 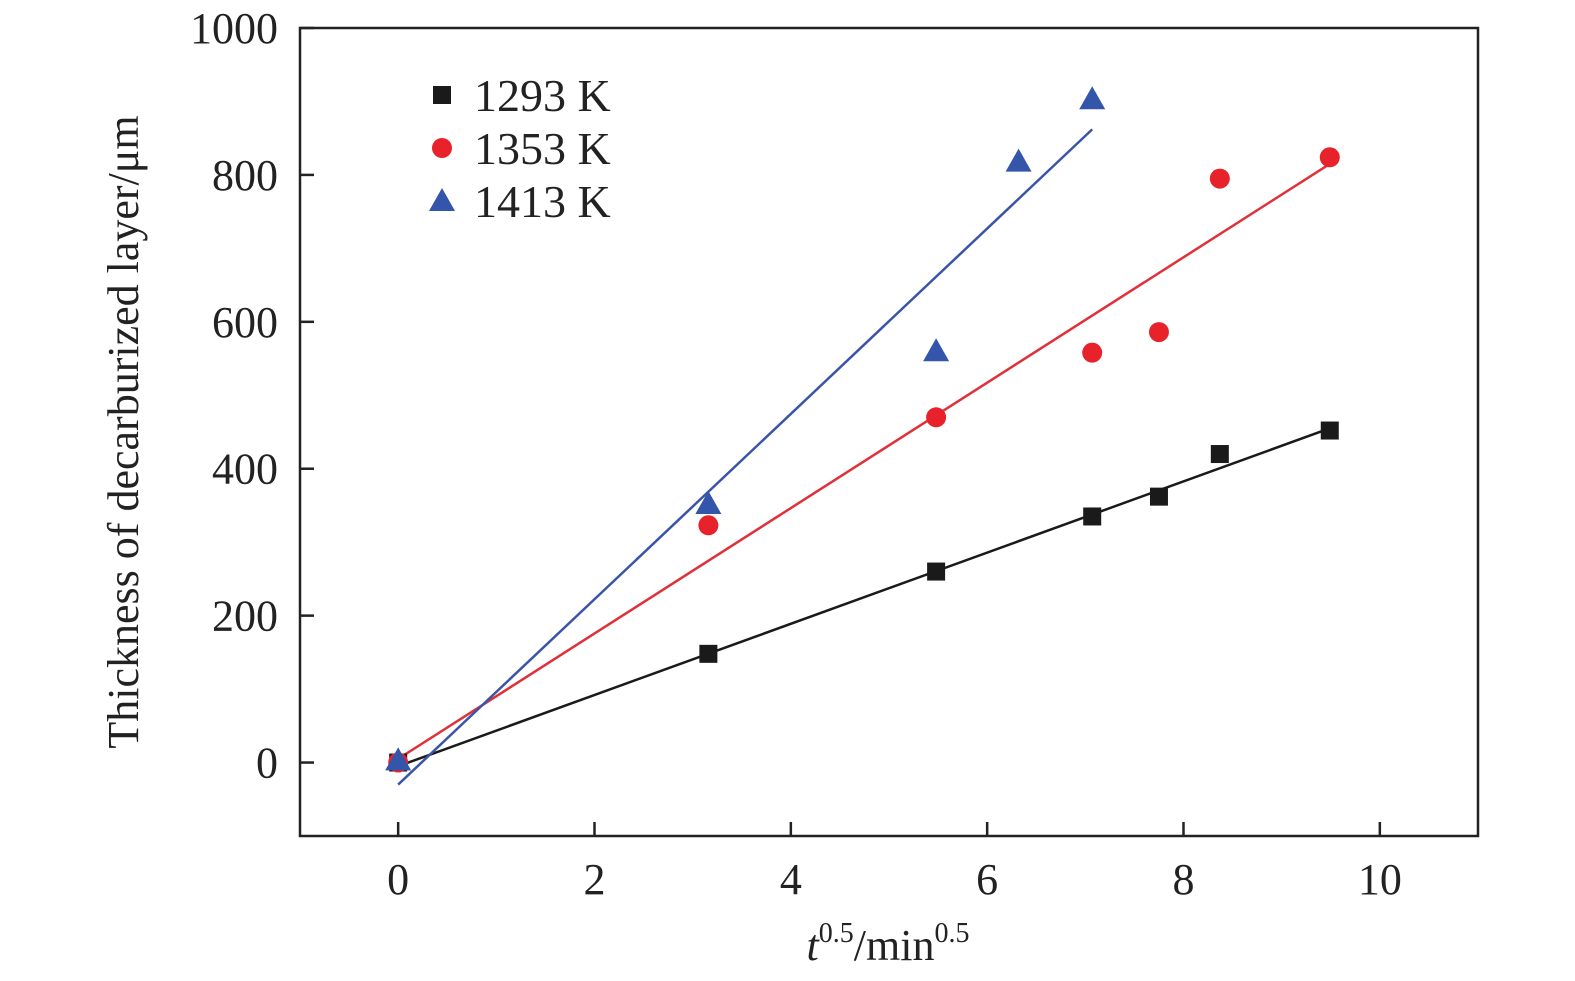 What do you see at coordinates (791, 879) in the screenshot?
I see `x-tick-label: 4` at bounding box center [791, 879].